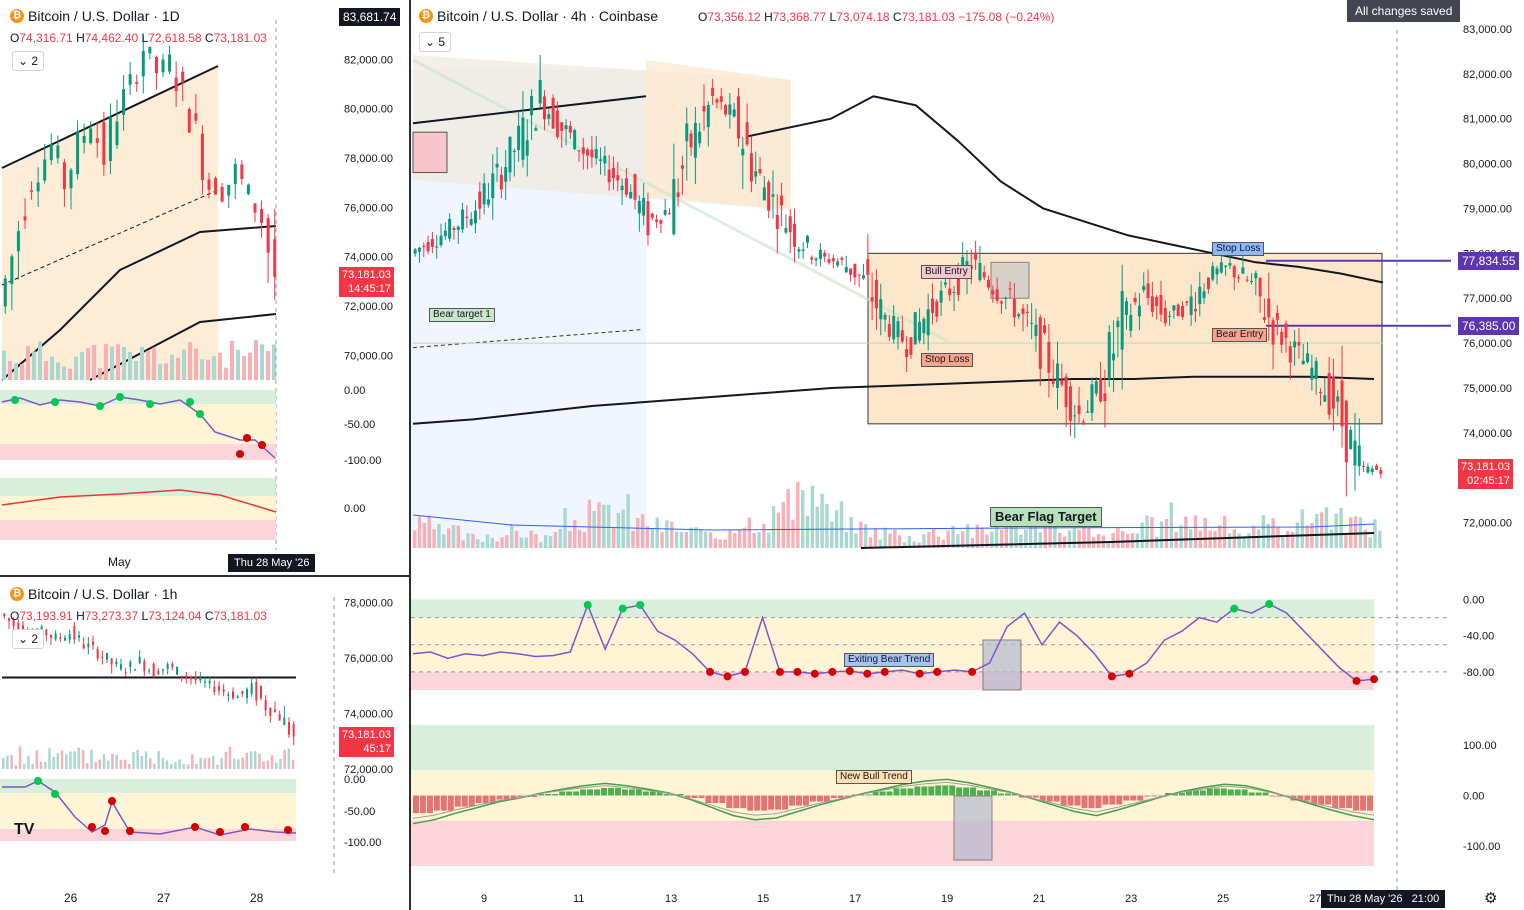  Describe the element at coordinates (462, 315) in the screenshot. I see `bear-target-label: Bear target 1` at that location.